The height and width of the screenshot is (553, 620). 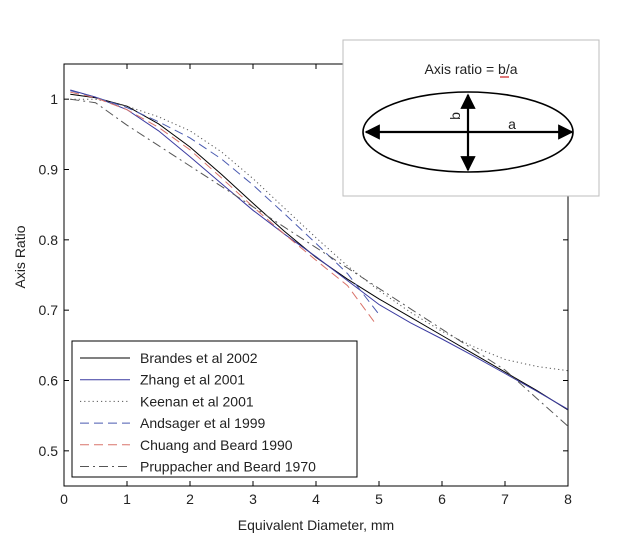 I want to click on y-tick-label: 0.7, so click(x=49, y=310).